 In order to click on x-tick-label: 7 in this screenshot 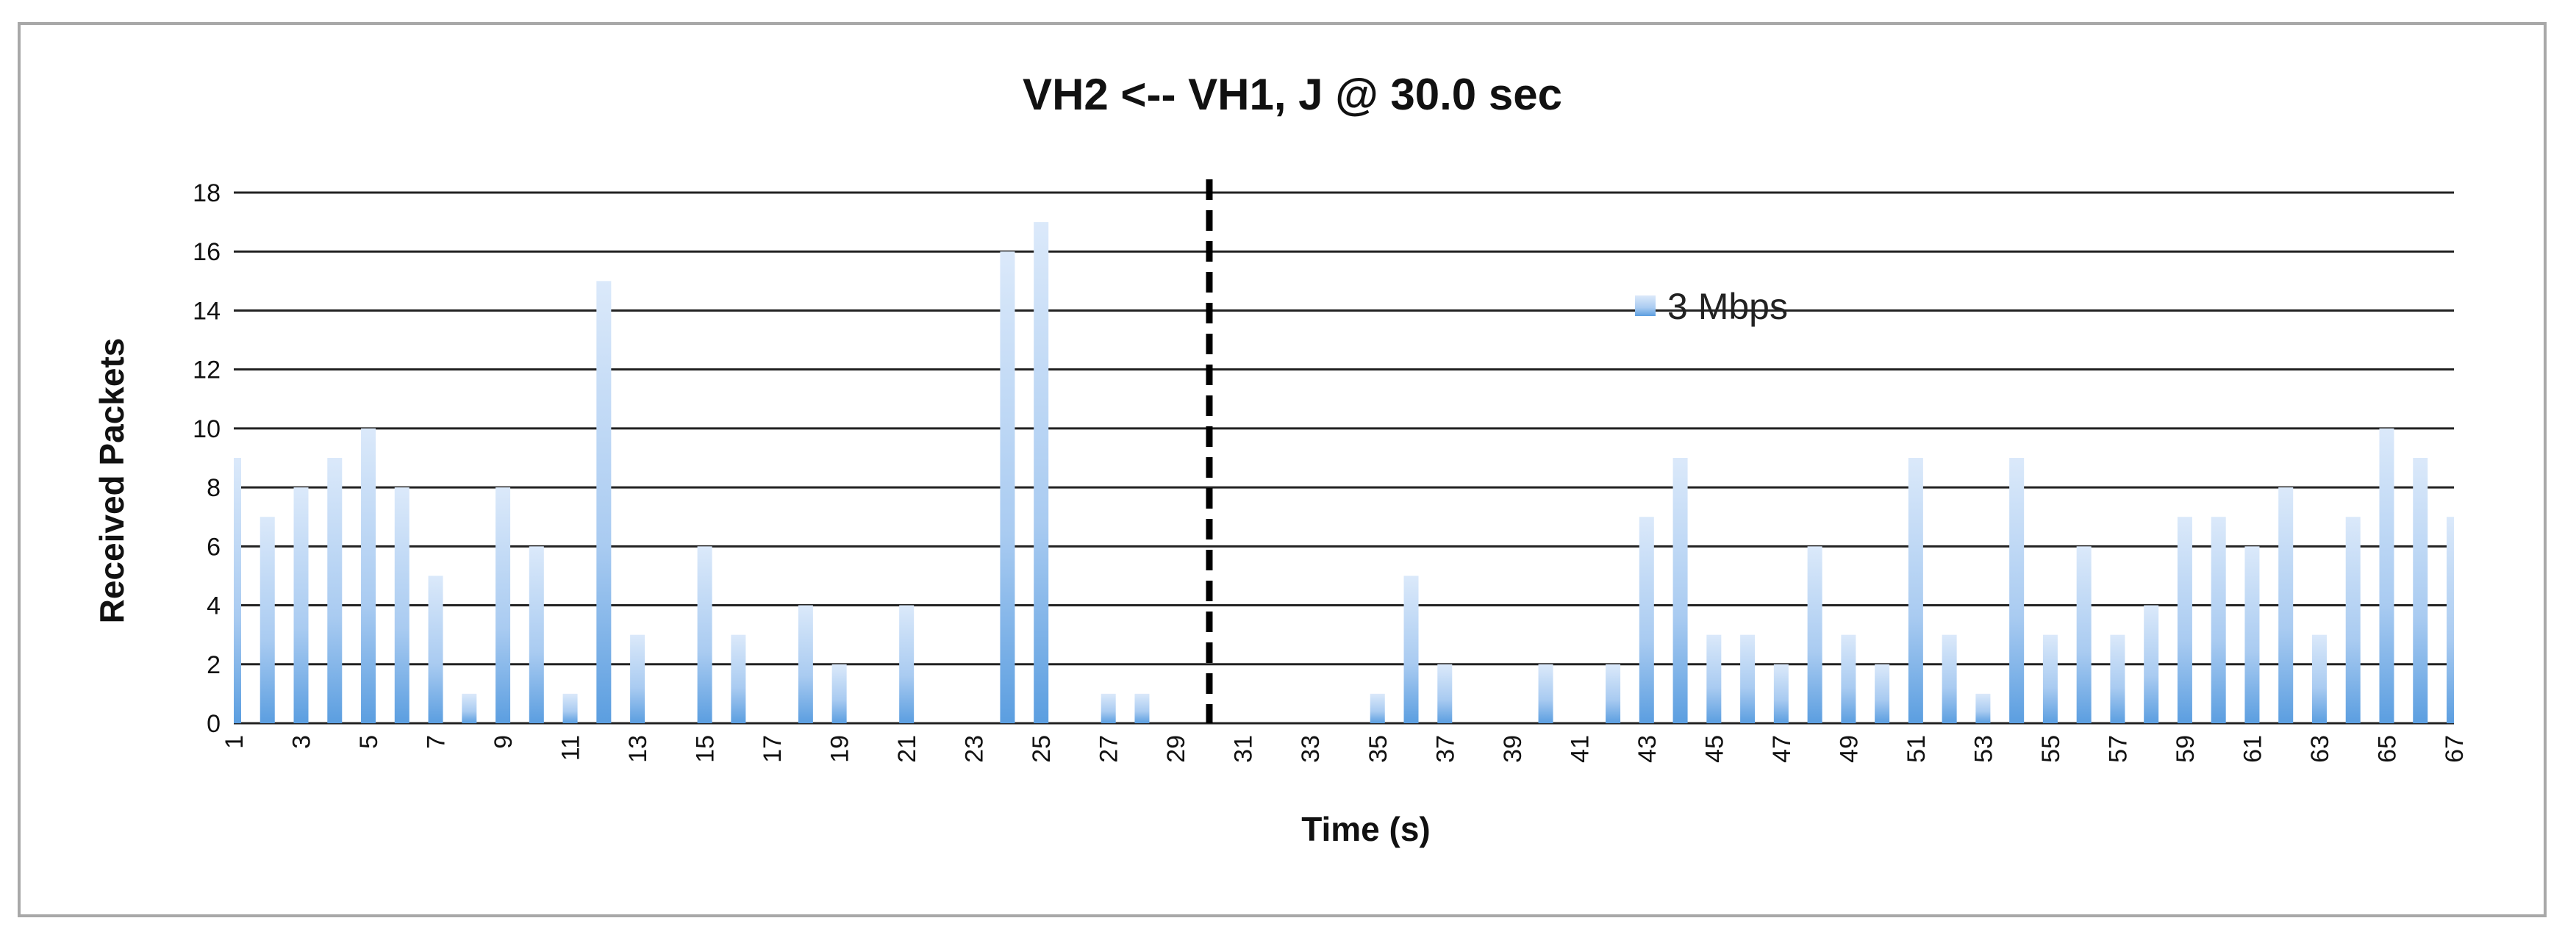, I will do `click(437, 742)`.